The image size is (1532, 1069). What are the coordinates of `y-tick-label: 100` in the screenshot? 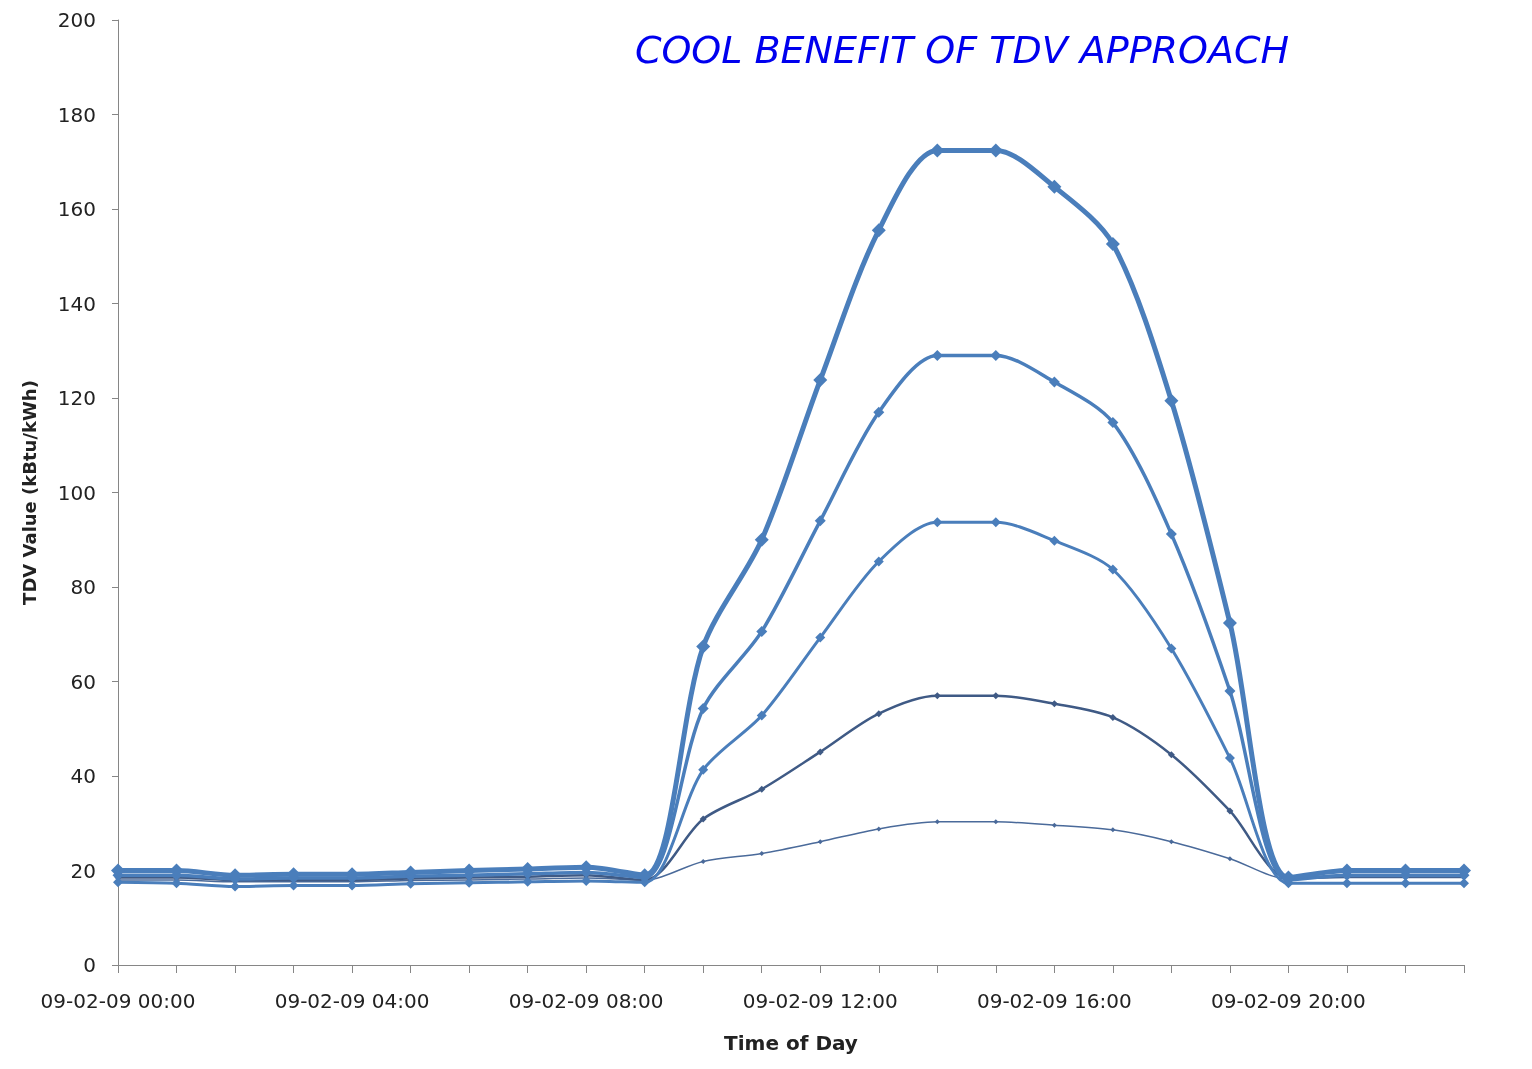 It's located at (76, 492).